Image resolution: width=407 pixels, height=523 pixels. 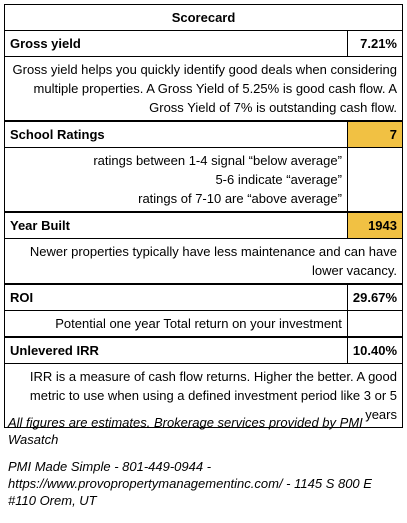 I want to click on metric-value: 29.67%, so click(x=375, y=297).